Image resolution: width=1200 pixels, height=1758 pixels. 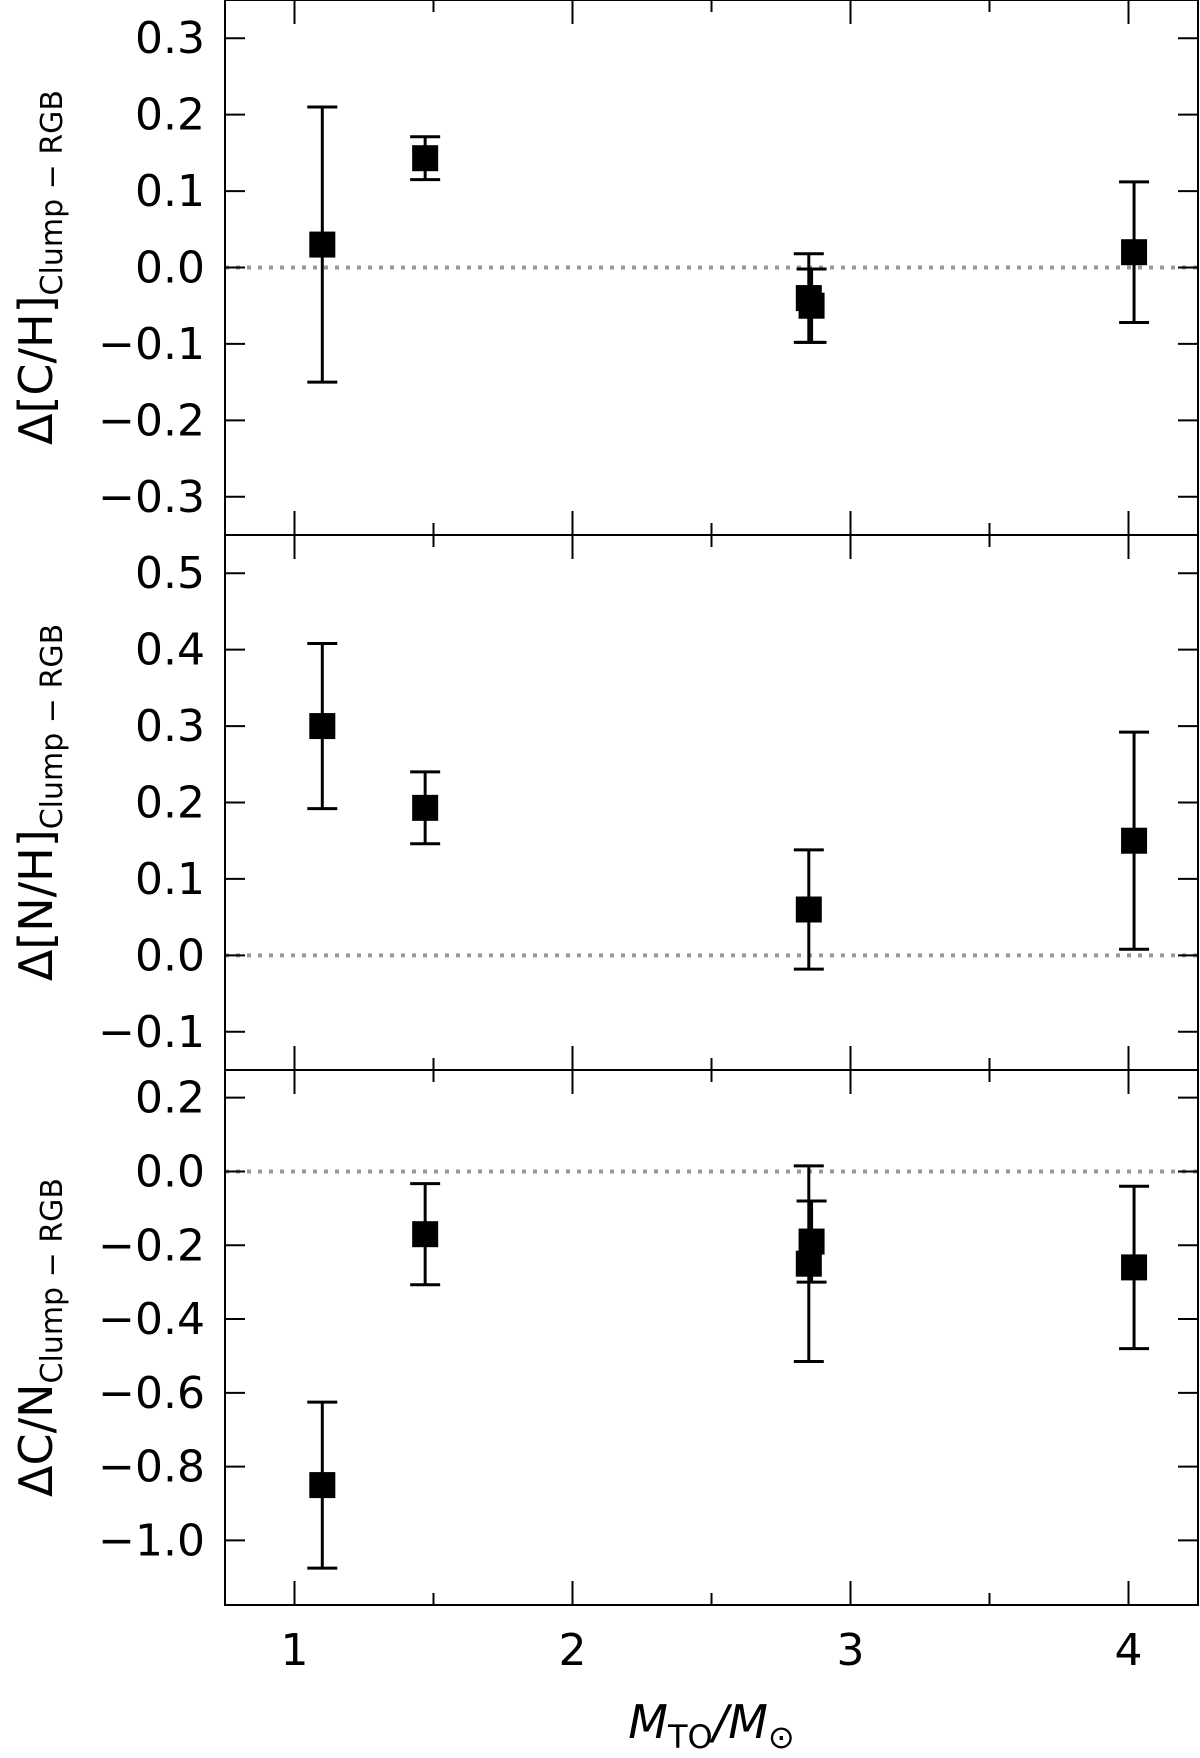 What do you see at coordinates (151, 1467) in the screenshot?
I see `y-tick-label: −0.8` at bounding box center [151, 1467].